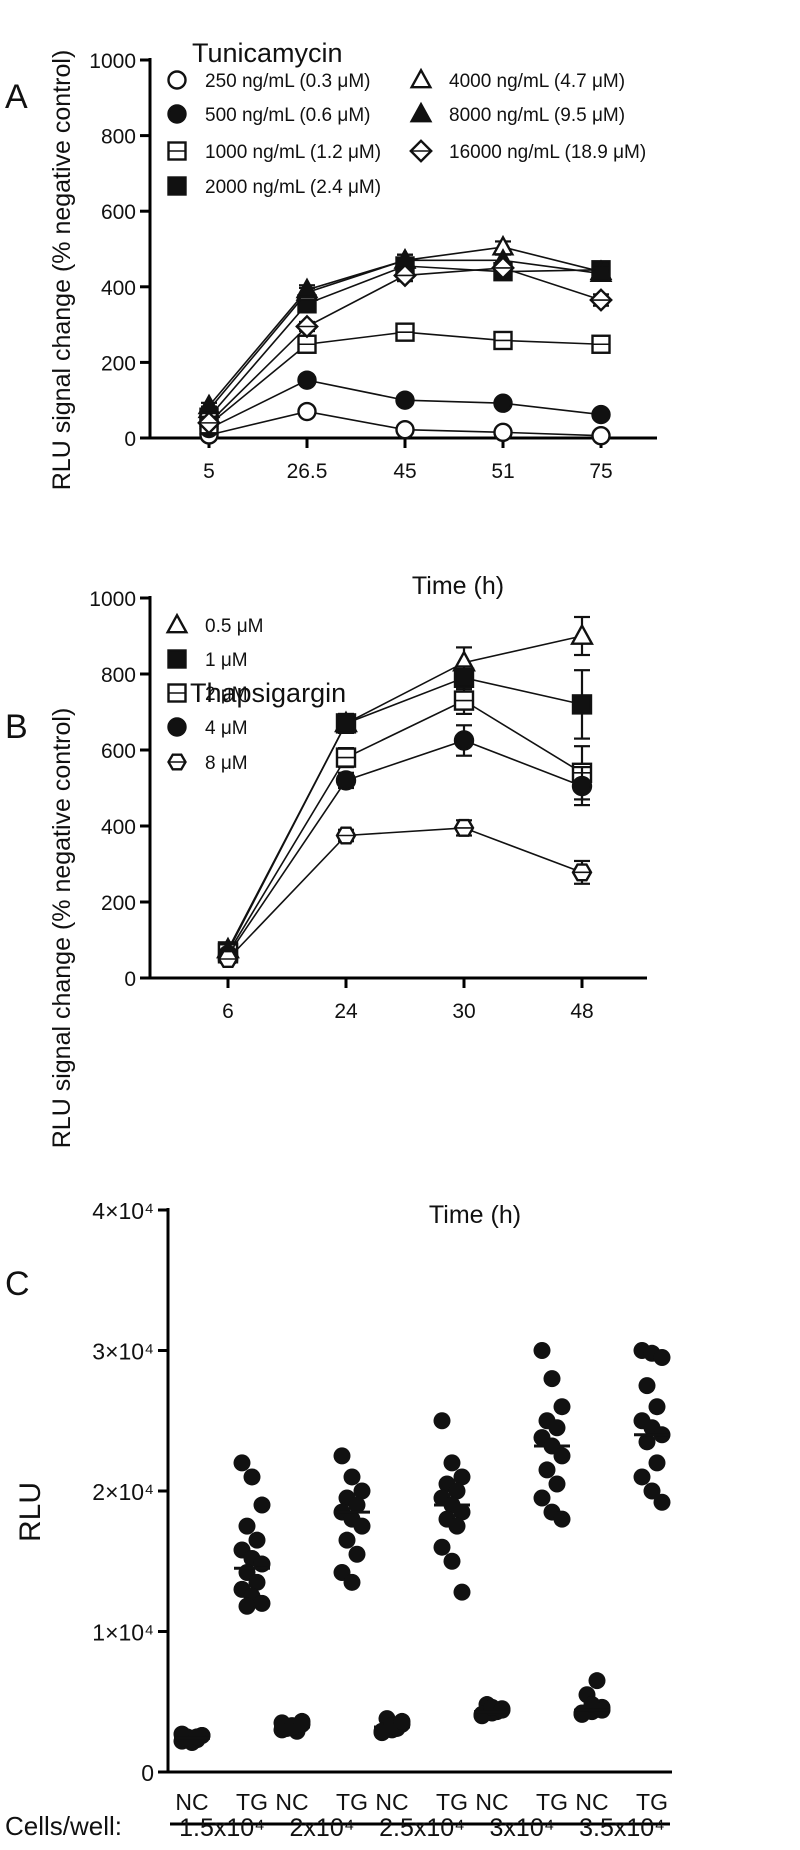  Describe the element at coordinates (118, 137) in the screenshot. I see `y-tick-label: 800` at that location.